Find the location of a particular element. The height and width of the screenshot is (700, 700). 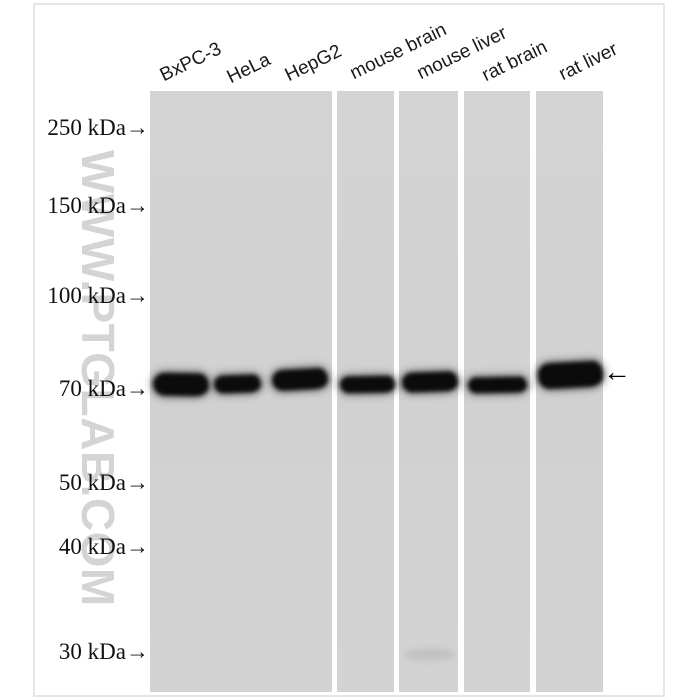

mw-marker-label: 50 kDa is located at coordinates (92, 482).